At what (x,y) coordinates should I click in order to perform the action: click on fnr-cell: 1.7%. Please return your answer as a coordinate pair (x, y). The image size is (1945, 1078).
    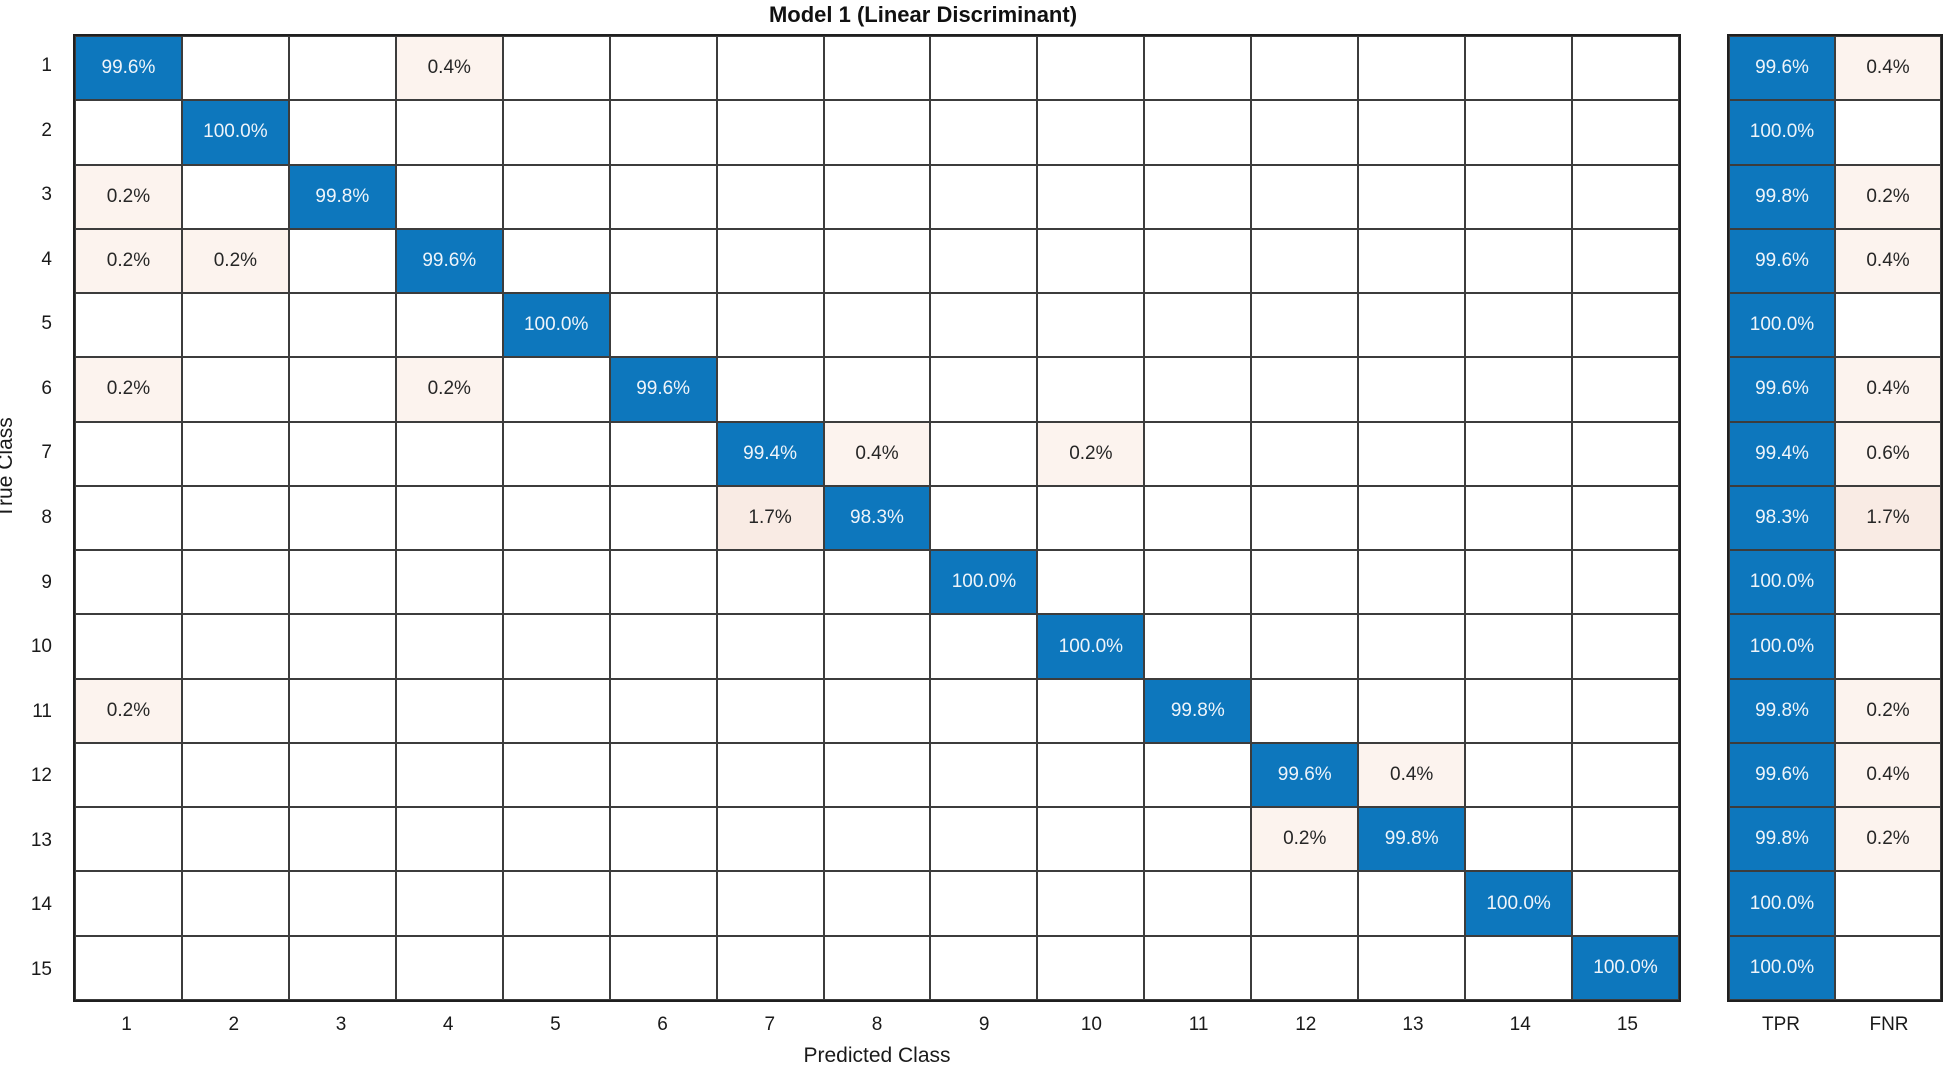
    Looking at the image, I should click on (1888, 518).